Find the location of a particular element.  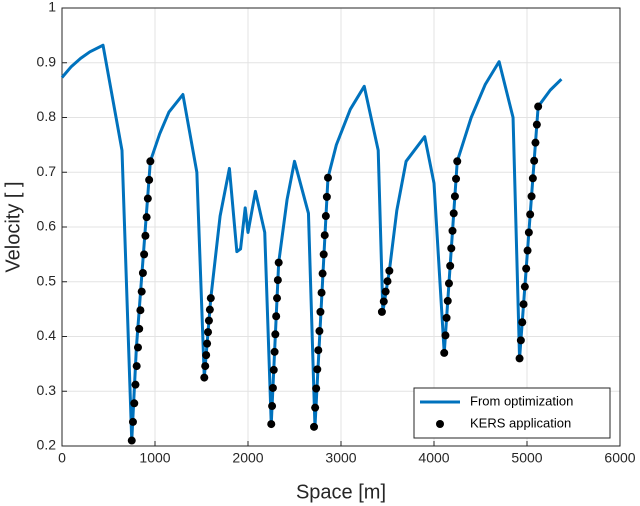

legend-box is located at coordinates (512, 413).